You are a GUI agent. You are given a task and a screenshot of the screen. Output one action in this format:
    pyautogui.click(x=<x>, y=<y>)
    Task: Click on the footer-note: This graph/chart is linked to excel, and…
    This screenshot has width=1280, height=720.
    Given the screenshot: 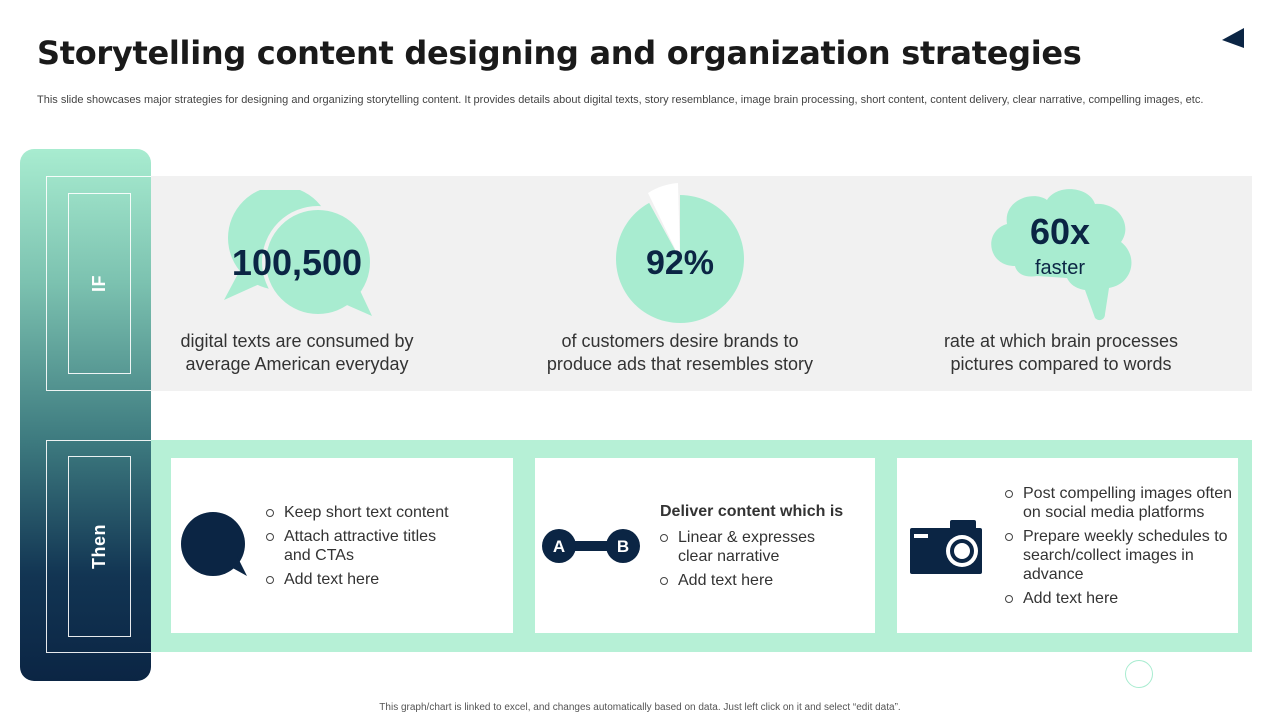 What is the action you would take?
    pyautogui.click(x=640, y=707)
    